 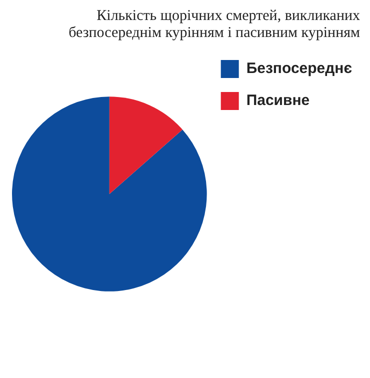 I want to click on chart-title: Кількість щорічних смертей, викликаних безпосереднім курінням і пасивним курінням, so click(x=214, y=25).